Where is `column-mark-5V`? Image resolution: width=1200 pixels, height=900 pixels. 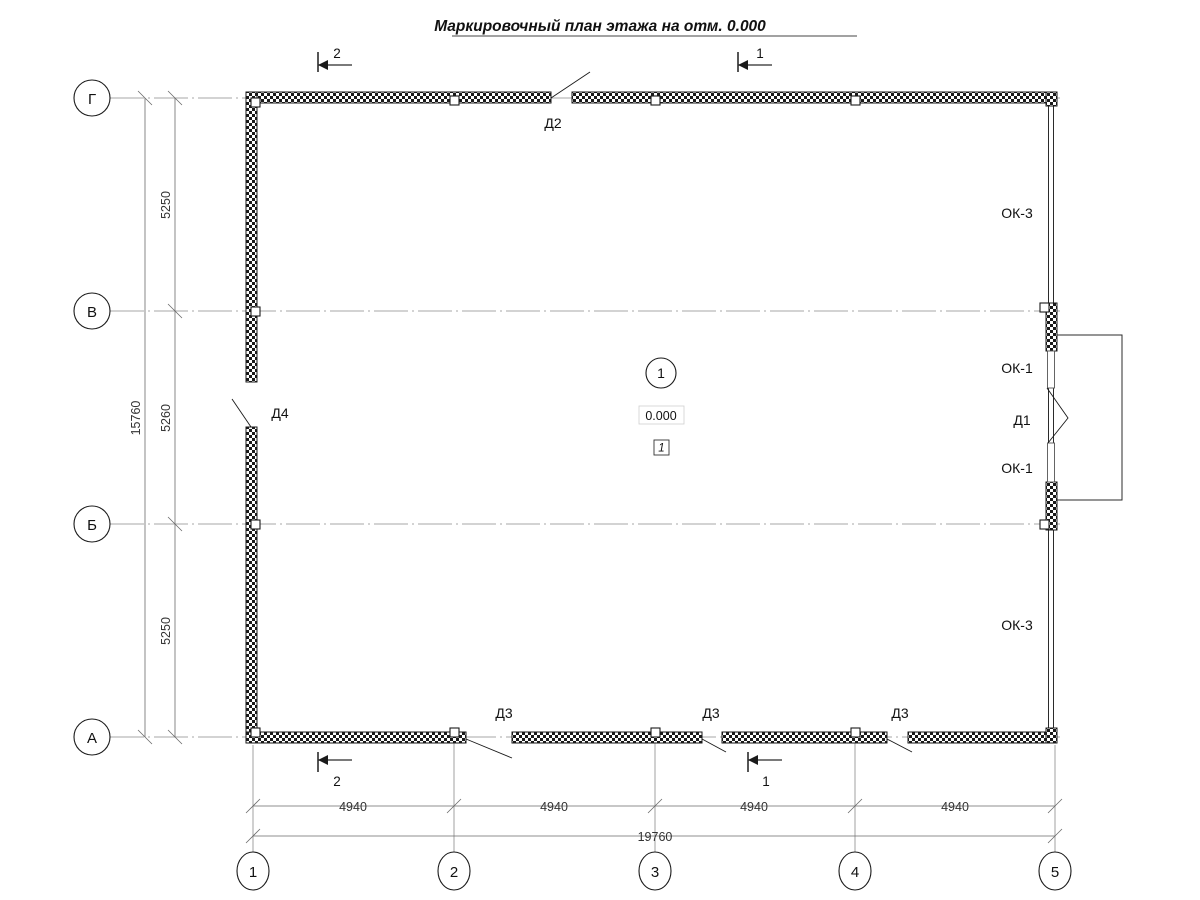 column-mark-5V is located at coordinates (1044, 307).